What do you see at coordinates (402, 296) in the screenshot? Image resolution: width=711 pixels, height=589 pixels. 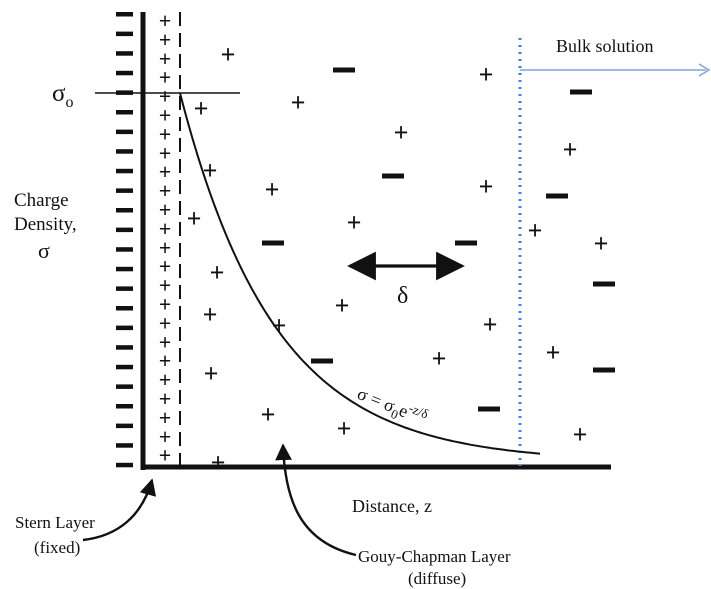 I see `delta-label: δ` at bounding box center [402, 296].